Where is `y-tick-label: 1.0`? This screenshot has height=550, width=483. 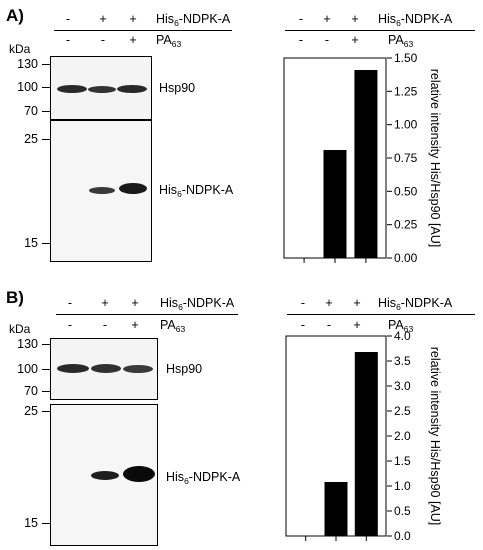
y-tick-label: 1.0 is located at coordinates (402, 486).